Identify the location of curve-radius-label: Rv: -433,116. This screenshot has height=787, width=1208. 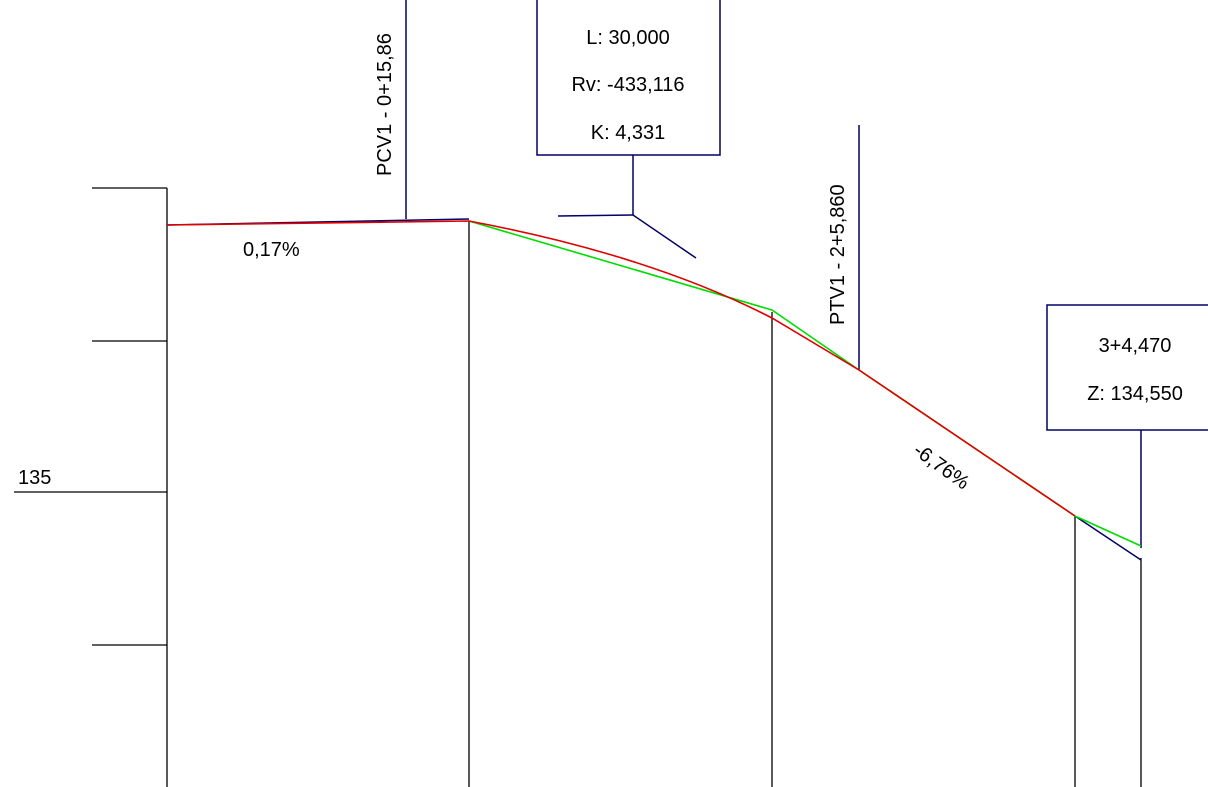
(627, 85).